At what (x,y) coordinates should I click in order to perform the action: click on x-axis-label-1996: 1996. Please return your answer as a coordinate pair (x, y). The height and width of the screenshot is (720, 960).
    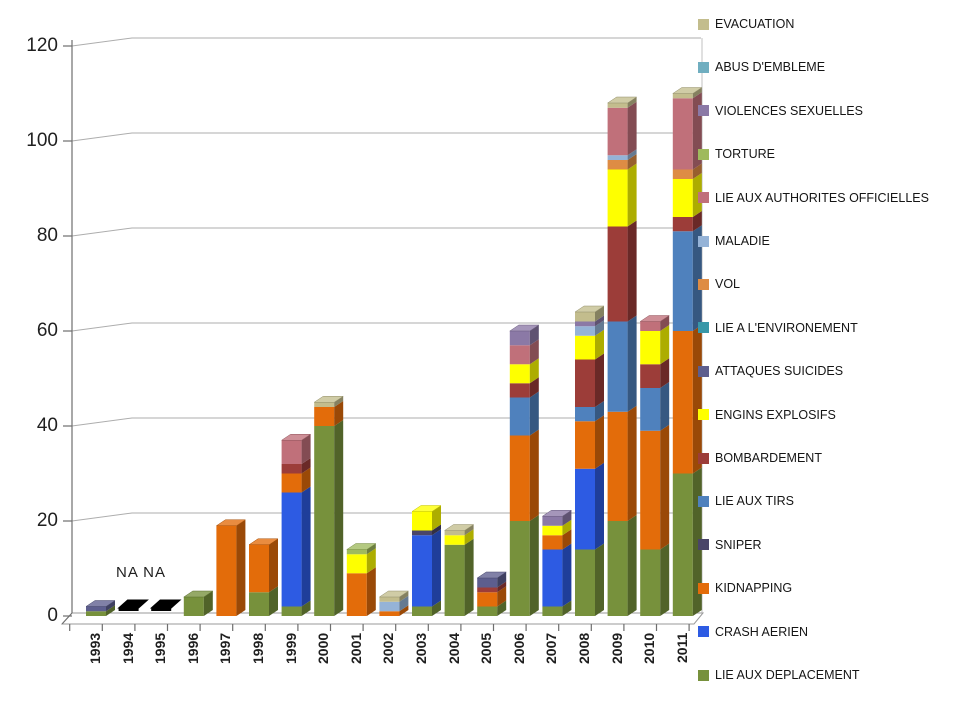
    Looking at the image, I should click on (192, 649).